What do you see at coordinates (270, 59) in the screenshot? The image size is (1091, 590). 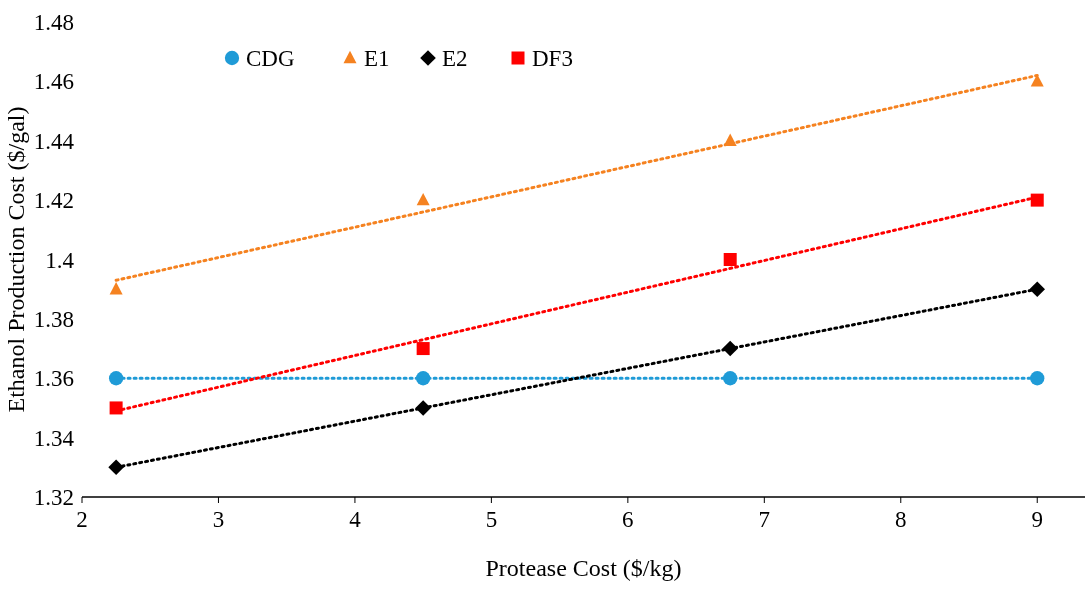 I see `legend-label: CDG` at bounding box center [270, 59].